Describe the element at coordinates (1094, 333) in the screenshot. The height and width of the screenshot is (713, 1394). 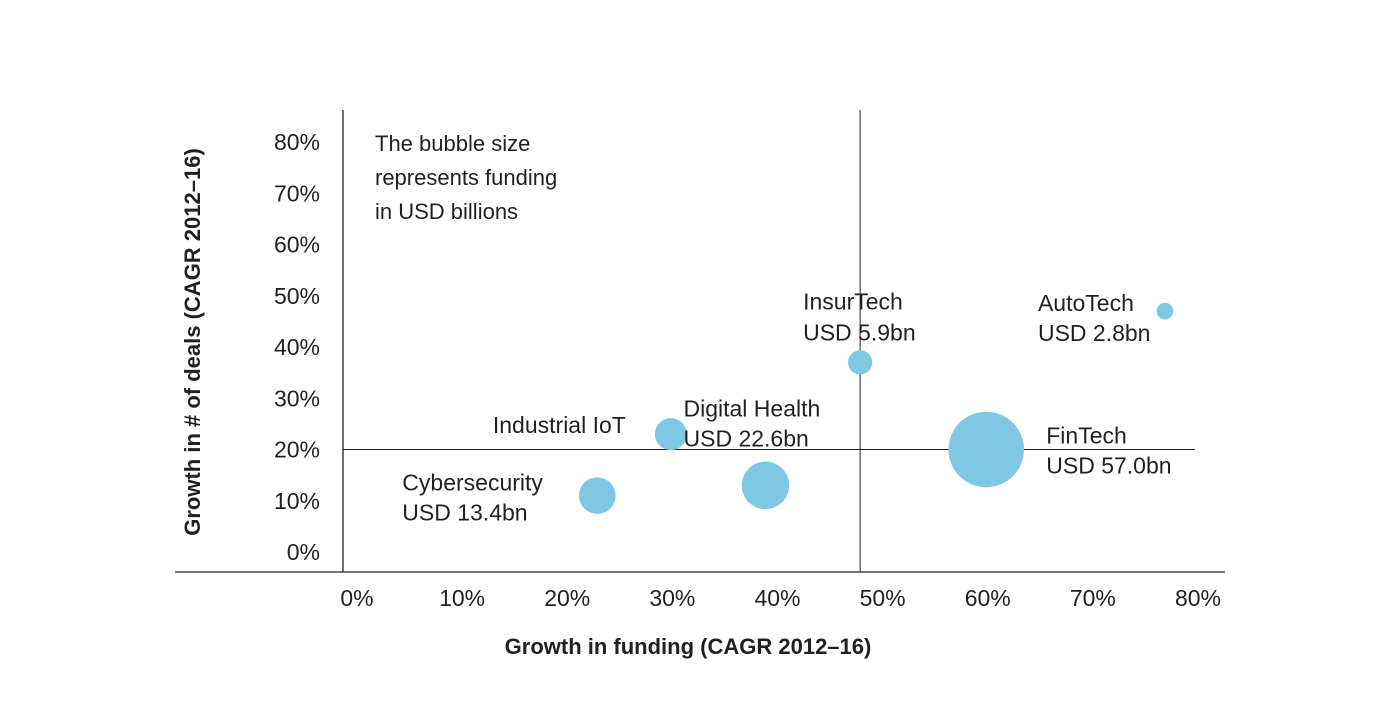
I see `bubble-label: USD 2.8bn` at that location.